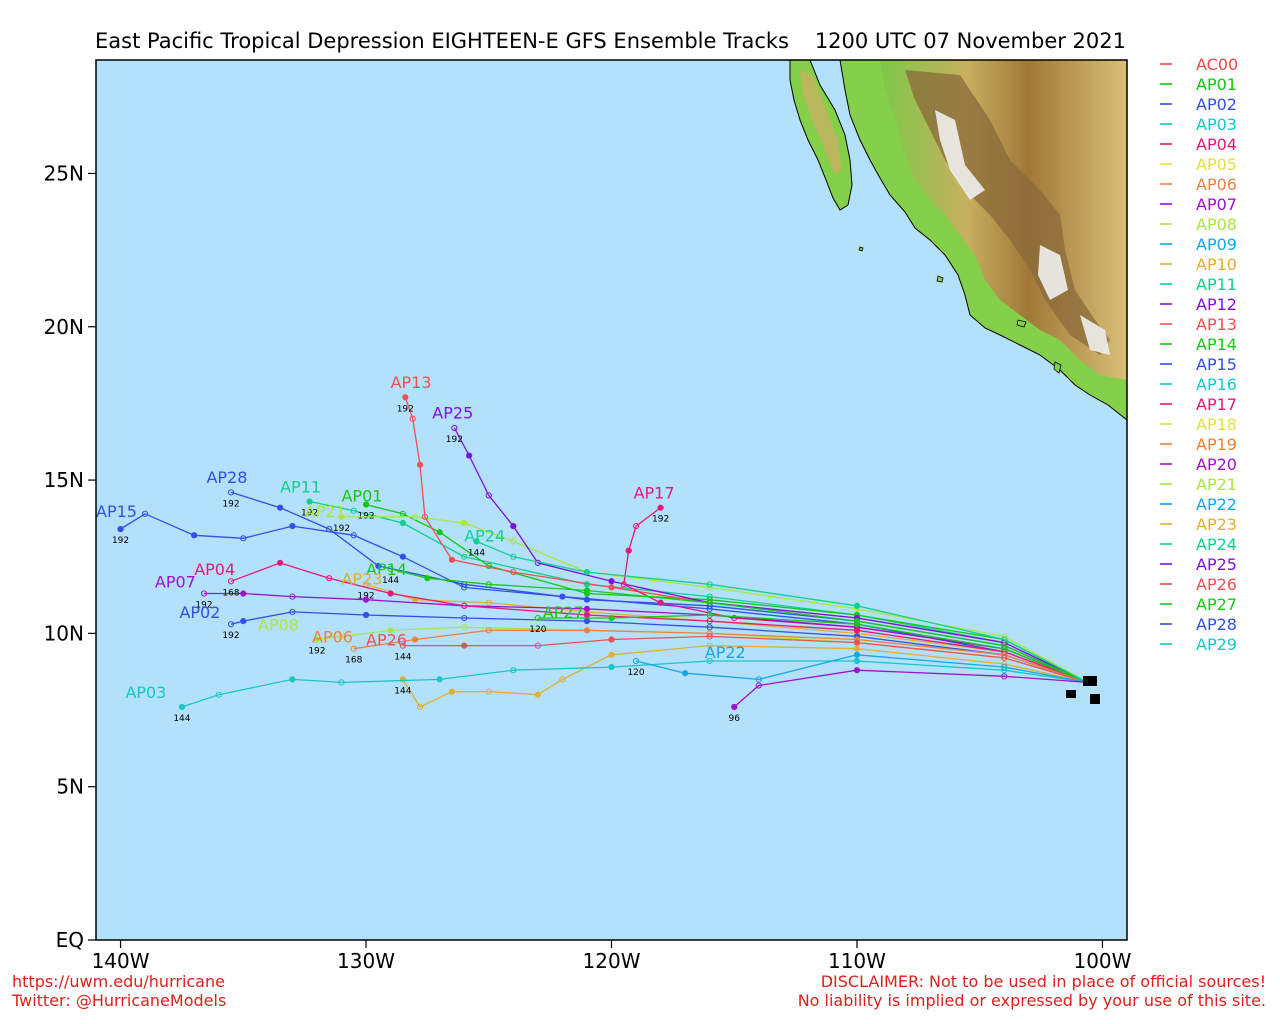 The height and width of the screenshot is (1024, 1280). What do you see at coordinates (386, 640) in the screenshot?
I see `track-name-label: AP26` at bounding box center [386, 640].